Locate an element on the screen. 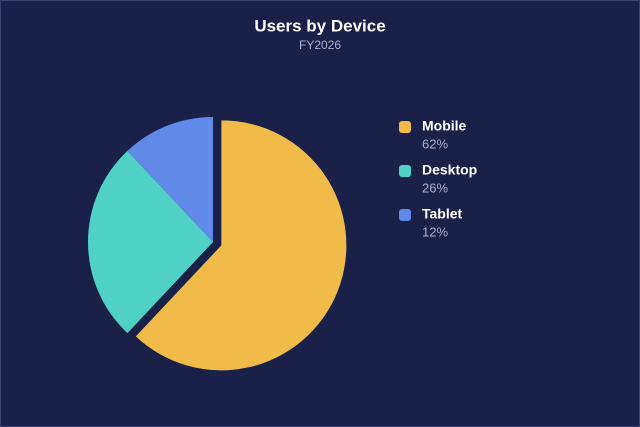 Image resolution: width=640 pixels, height=427 pixels. legend-value: 12% is located at coordinates (435, 231).